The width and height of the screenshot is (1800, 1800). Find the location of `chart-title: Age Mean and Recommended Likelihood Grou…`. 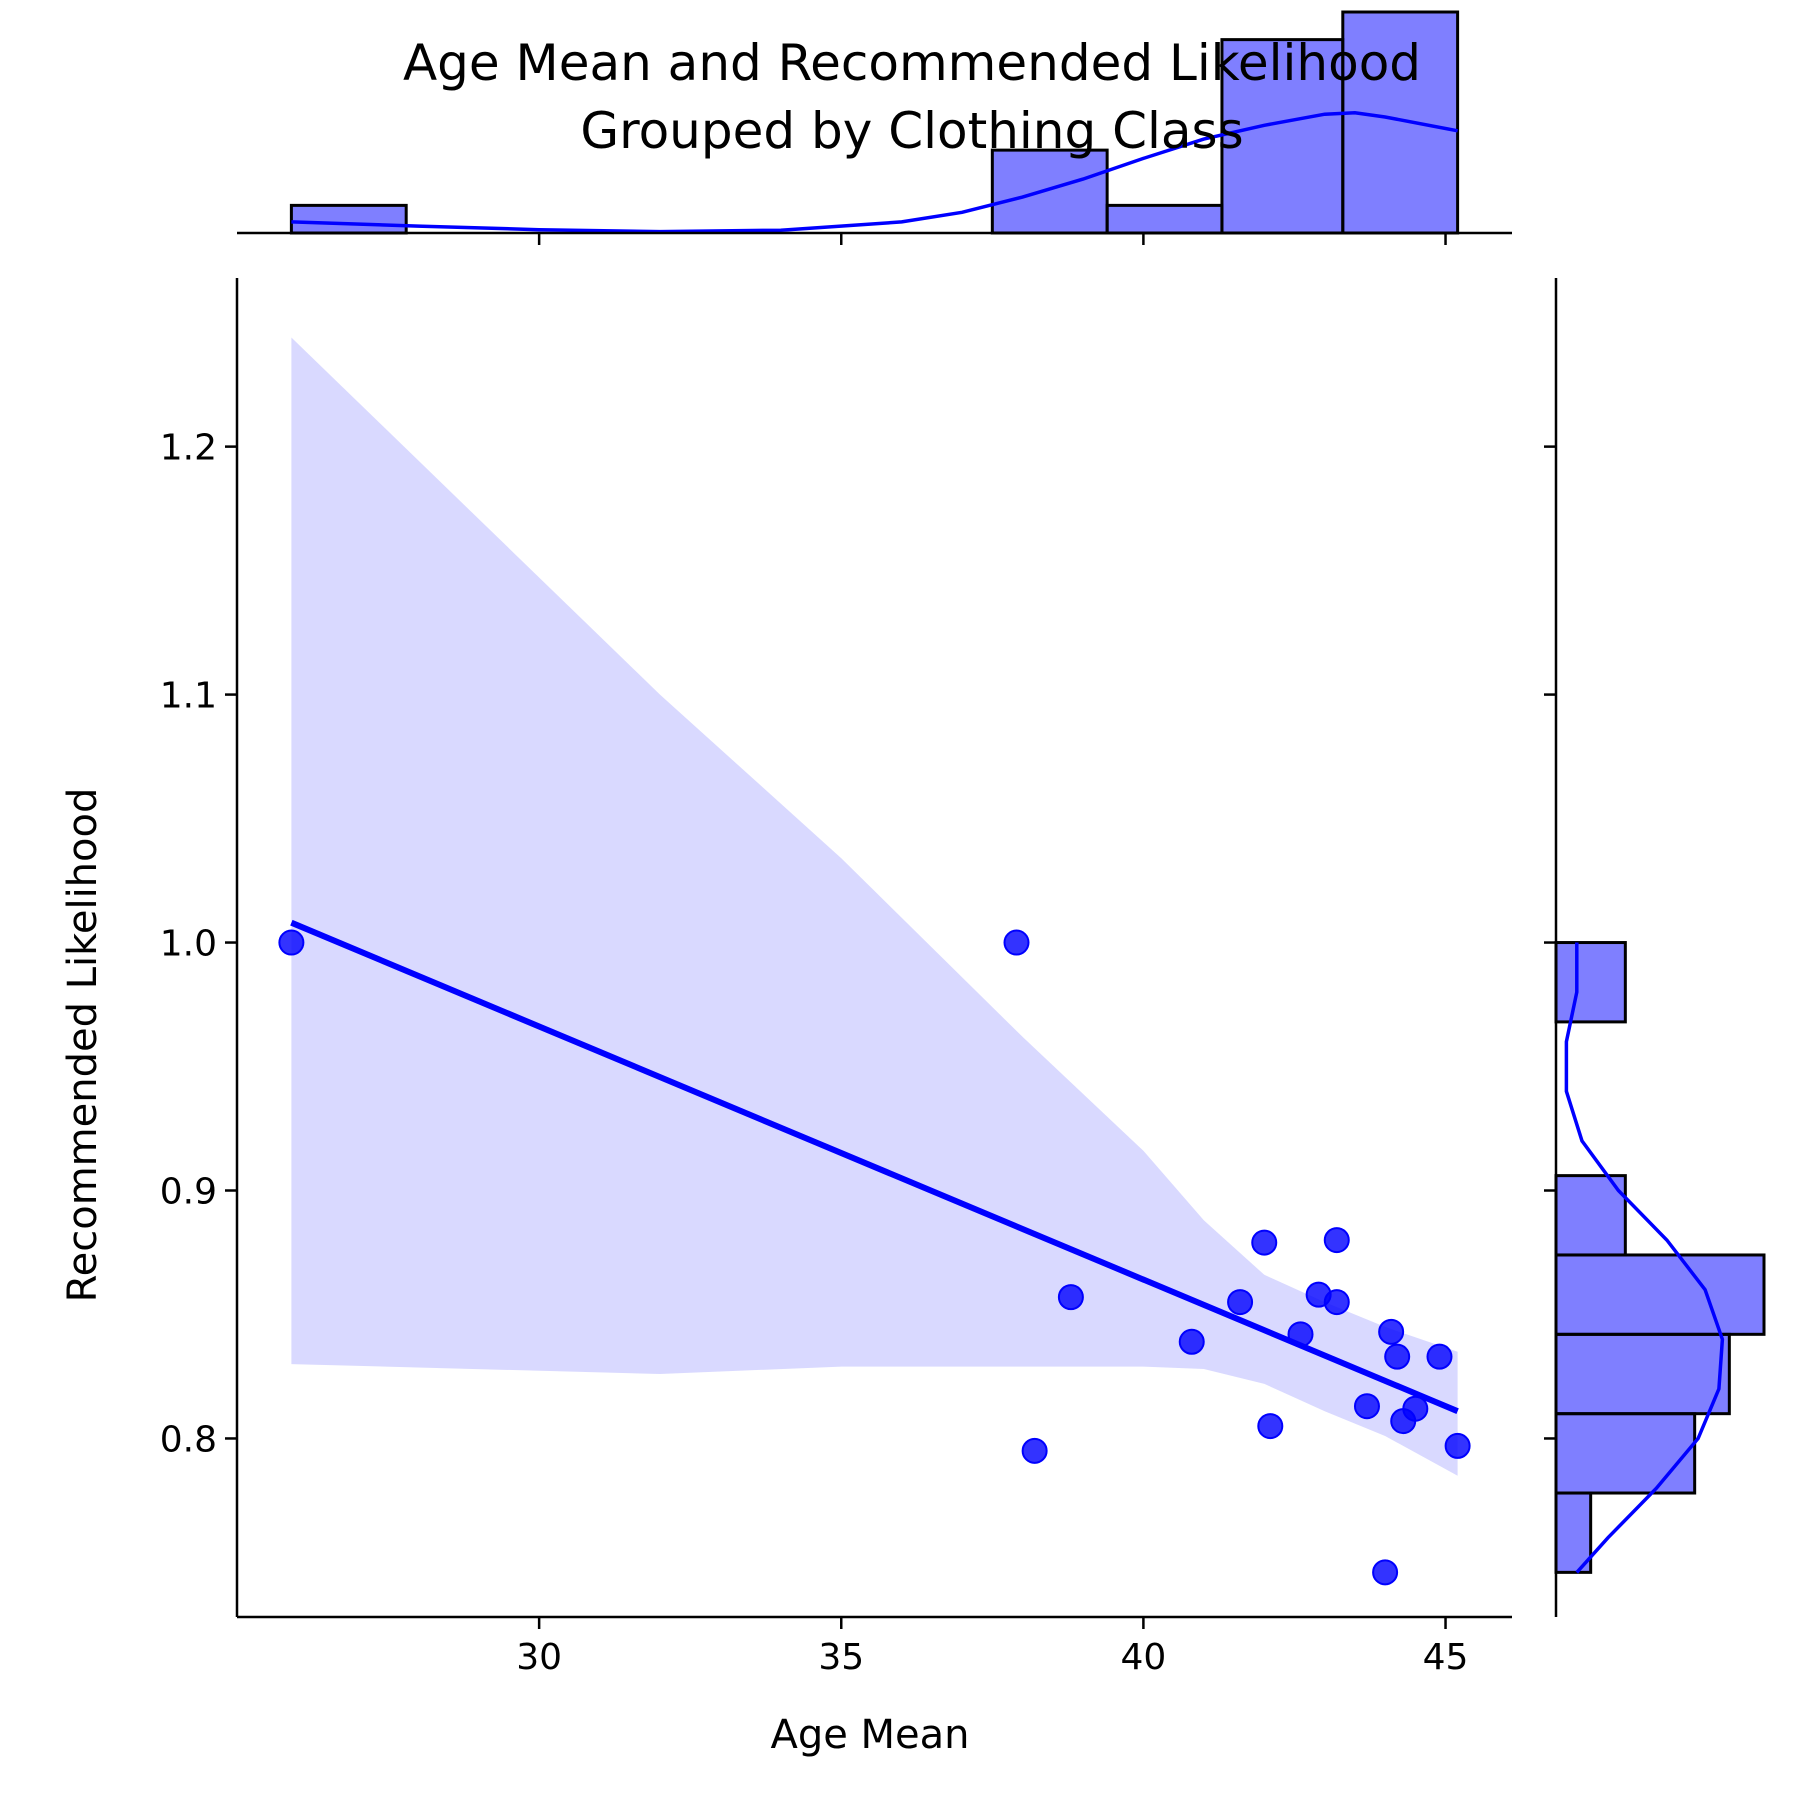

chart-title: Age Mean and Recommended Likelihood Grou… is located at coordinates (912, 97).